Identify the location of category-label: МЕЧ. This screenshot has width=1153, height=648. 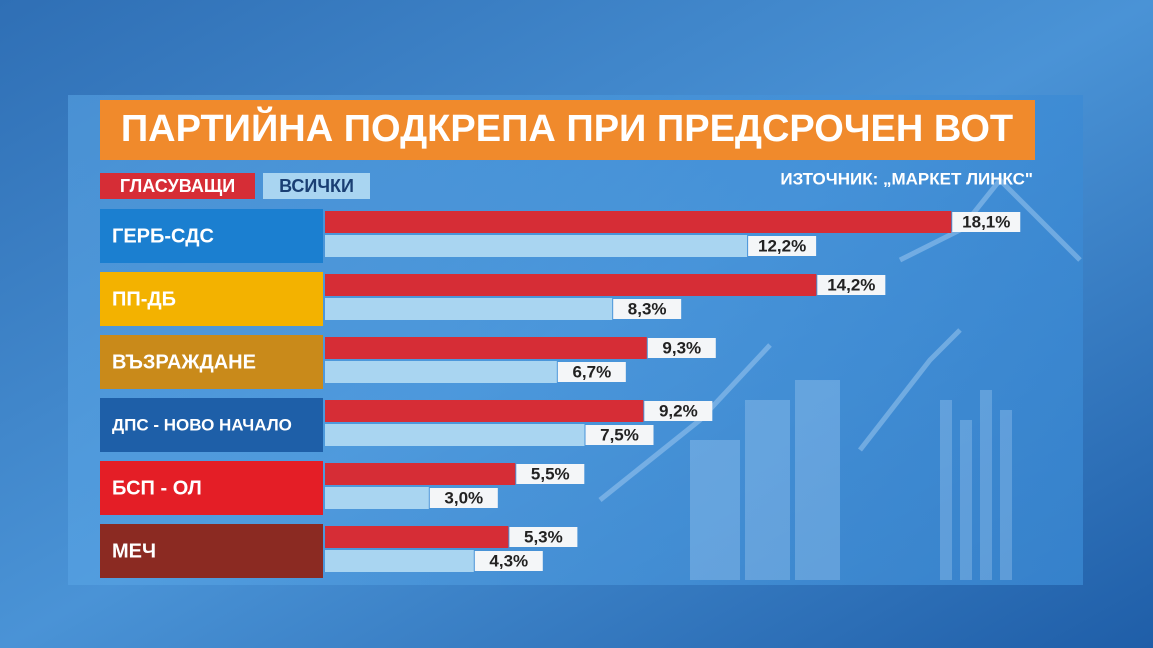
(134, 551).